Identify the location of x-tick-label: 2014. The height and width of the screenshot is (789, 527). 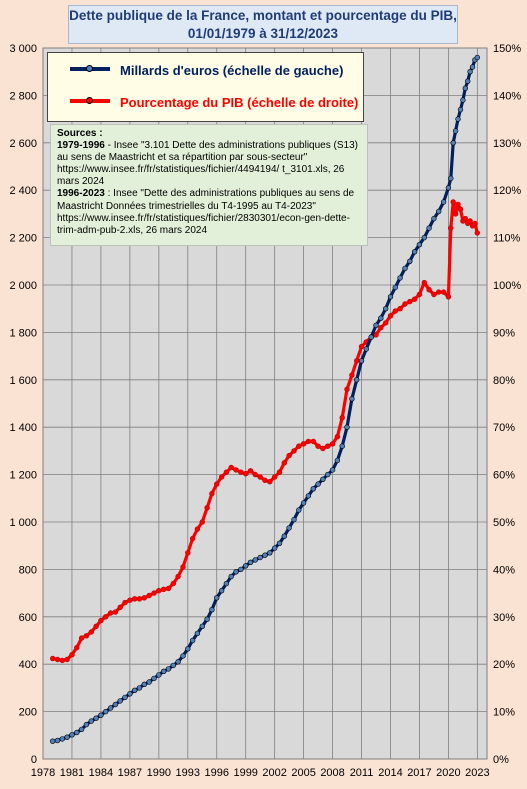
(390, 773).